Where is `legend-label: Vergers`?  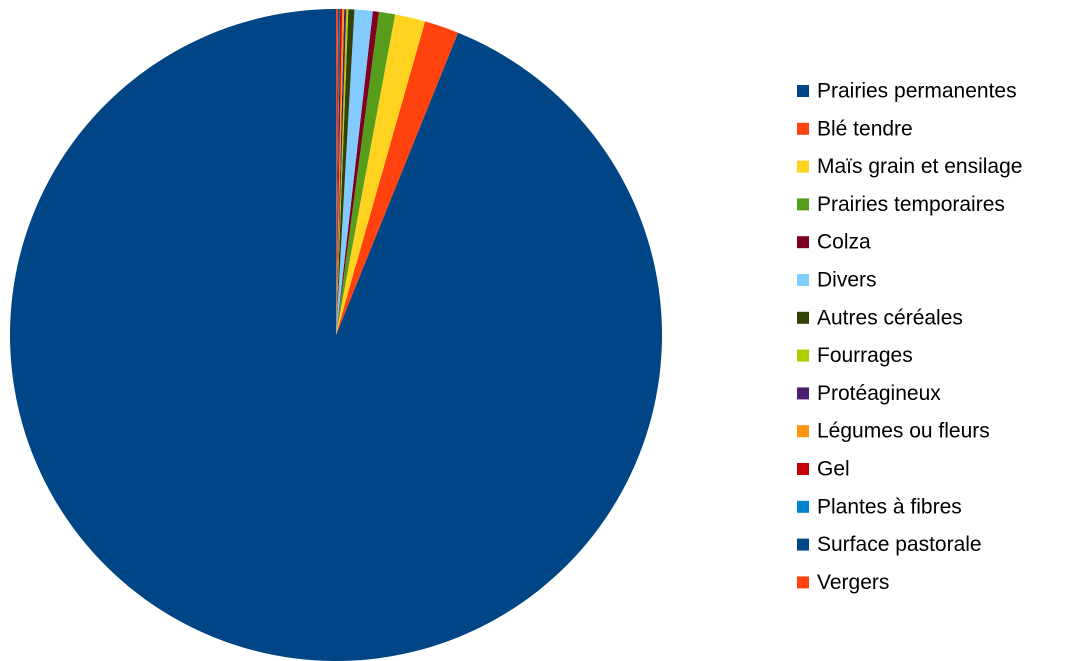 legend-label: Vergers is located at coordinates (853, 582).